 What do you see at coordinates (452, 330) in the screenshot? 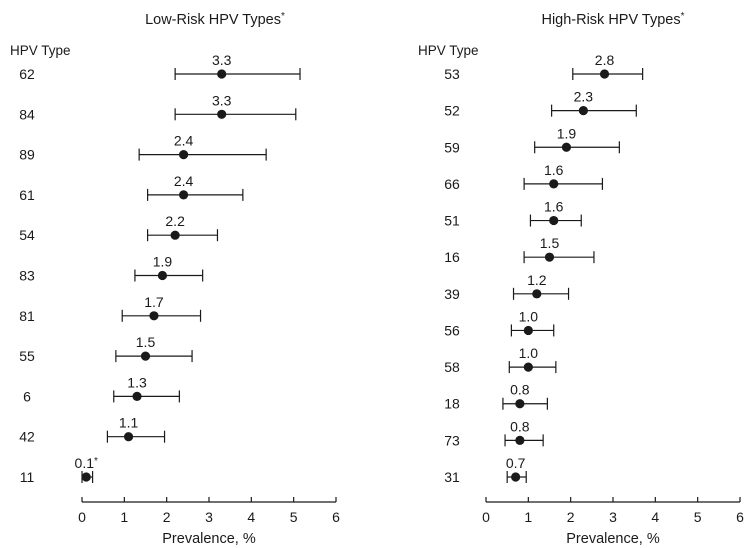
I see `row-label: 56` at bounding box center [452, 330].